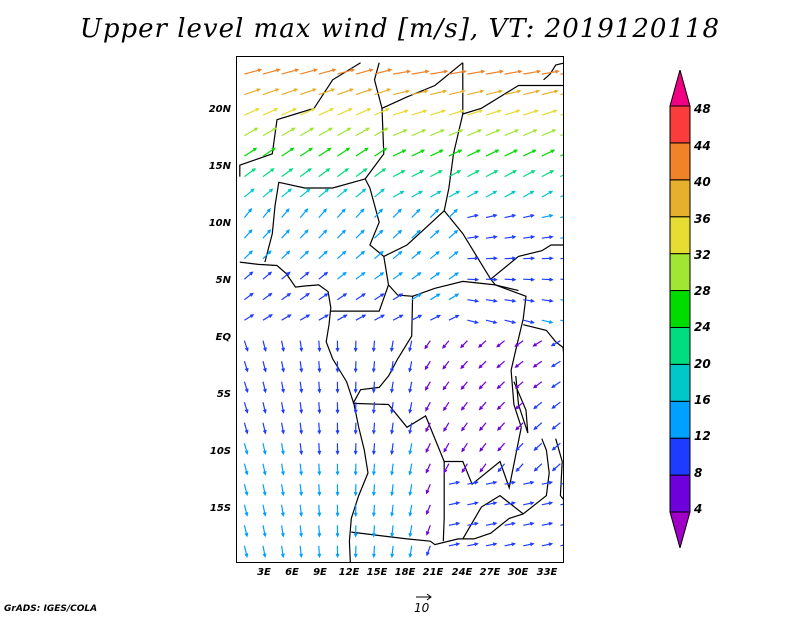 Image resolution: width=800 pixels, height=618 pixels. Describe the element at coordinates (220, 508) in the screenshot. I see `ytick-15s: 15S` at that location.